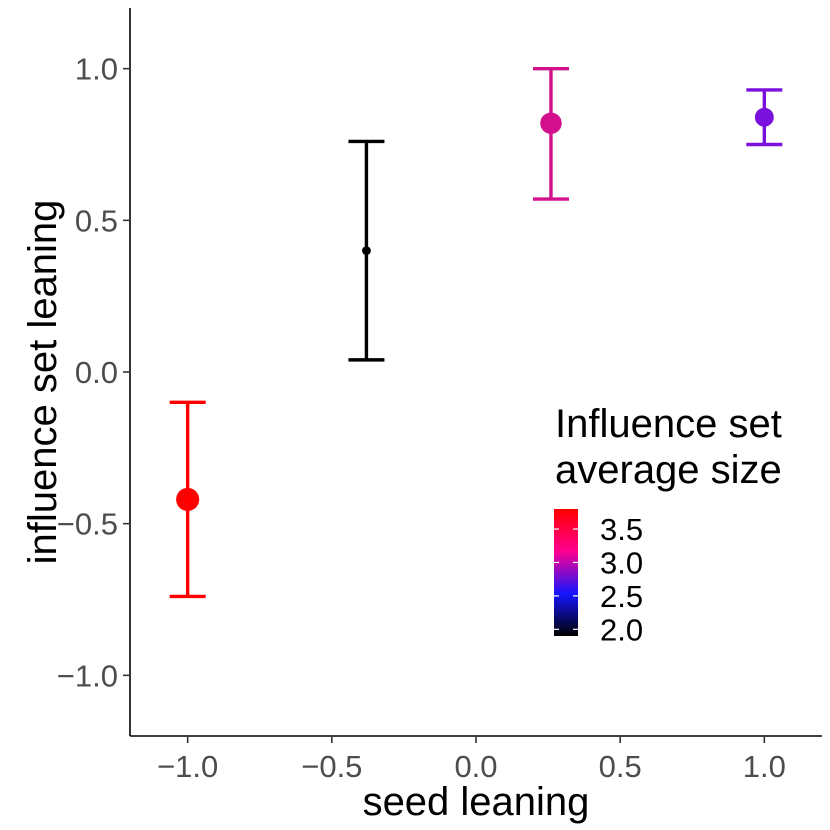 The image size is (830, 830). What do you see at coordinates (598, 579) in the screenshot?
I see `legend-ticks: 2.02.53.03.5` at bounding box center [598, 579].